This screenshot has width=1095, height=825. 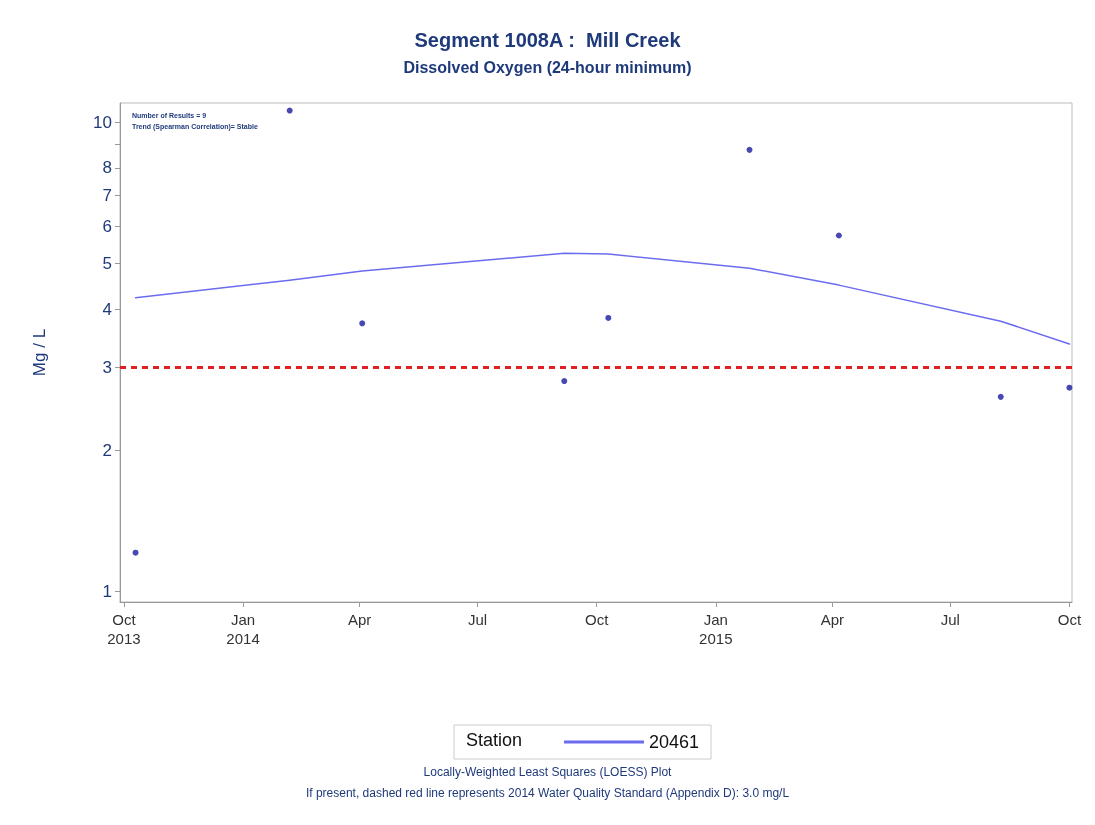 What do you see at coordinates (107, 168) in the screenshot?
I see `y-tick-label: 8` at bounding box center [107, 168].